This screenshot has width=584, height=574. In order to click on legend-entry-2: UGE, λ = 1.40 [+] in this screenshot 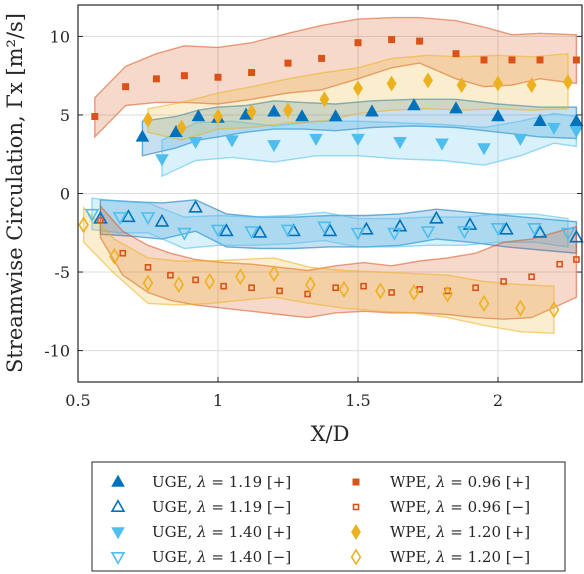, I will do `click(221, 532)`.